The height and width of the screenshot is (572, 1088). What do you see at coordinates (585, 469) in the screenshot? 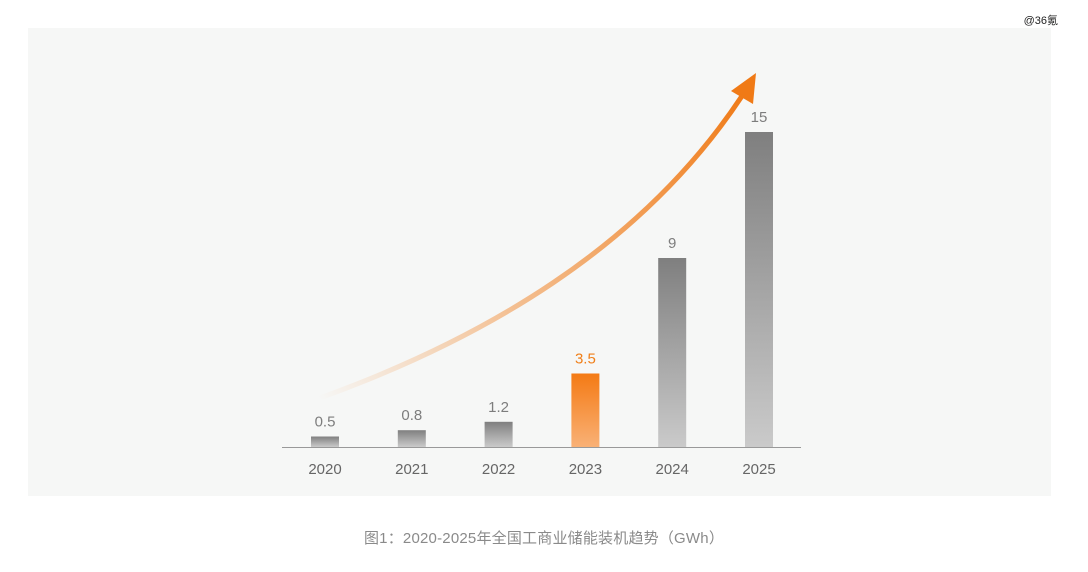
I see `x-tick-label-2023: 2023` at bounding box center [585, 469].